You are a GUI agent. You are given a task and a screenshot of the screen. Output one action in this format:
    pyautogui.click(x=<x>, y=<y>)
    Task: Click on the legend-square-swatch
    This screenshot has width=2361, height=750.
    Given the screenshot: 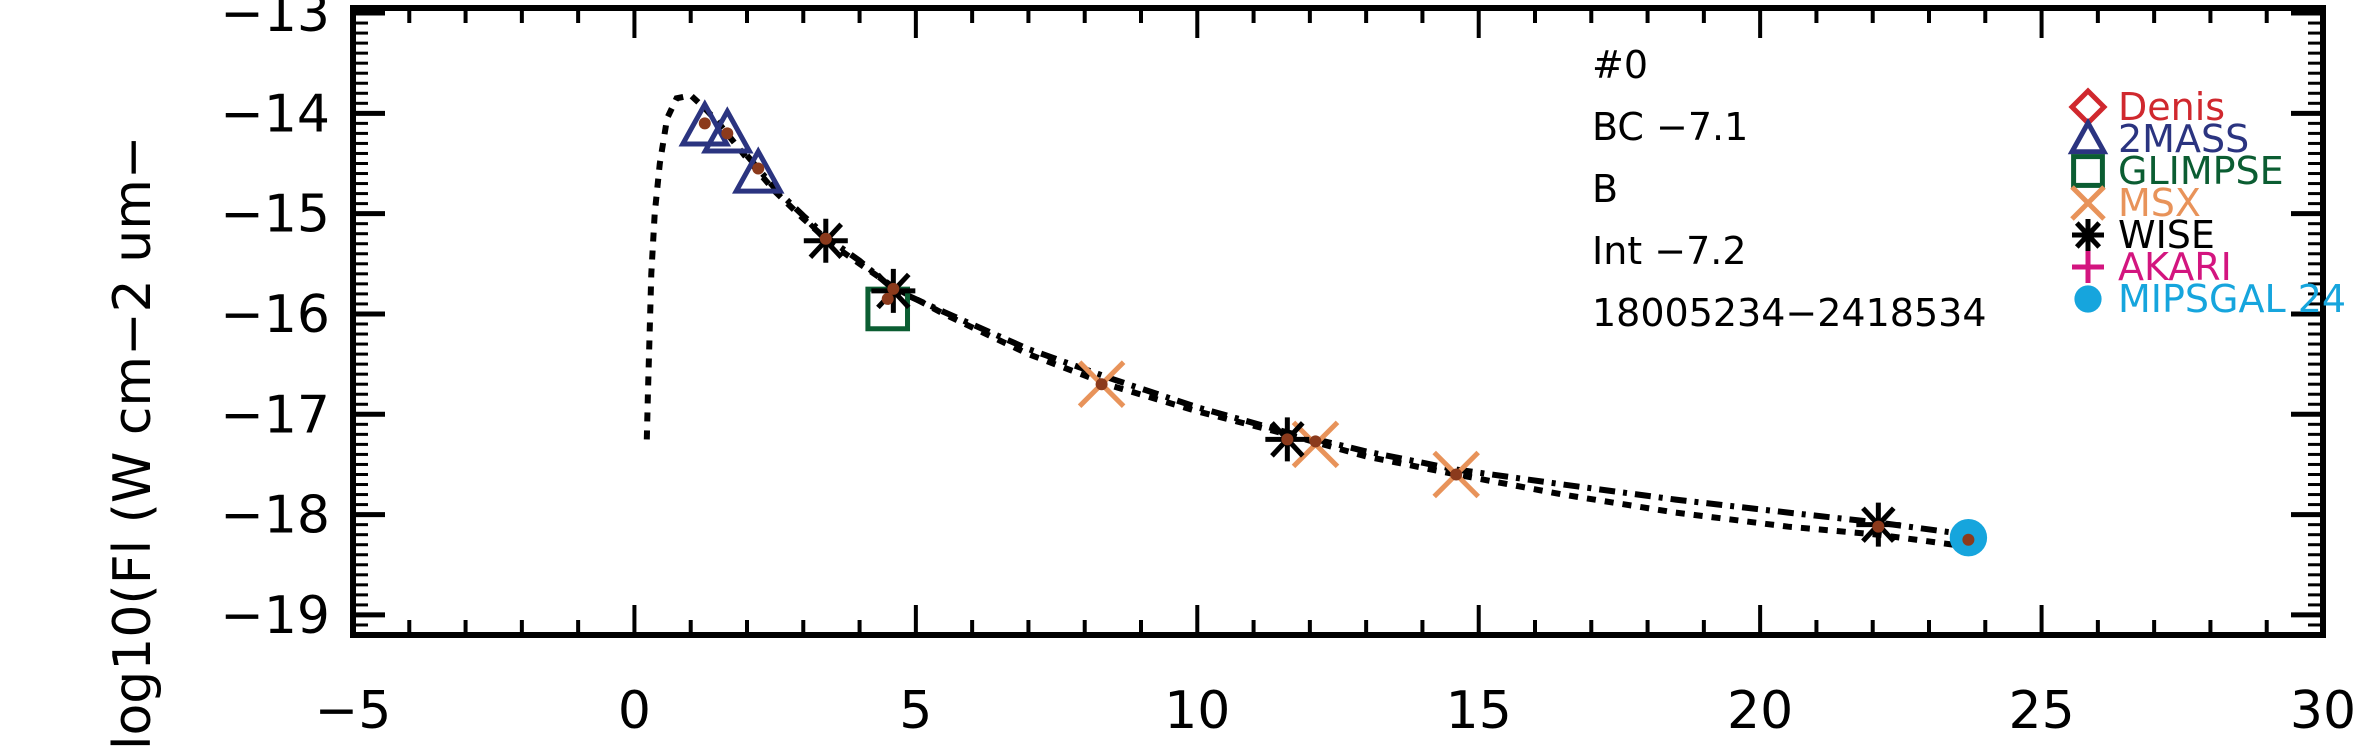 What is the action you would take?
    pyautogui.click(x=2088, y=171)
    